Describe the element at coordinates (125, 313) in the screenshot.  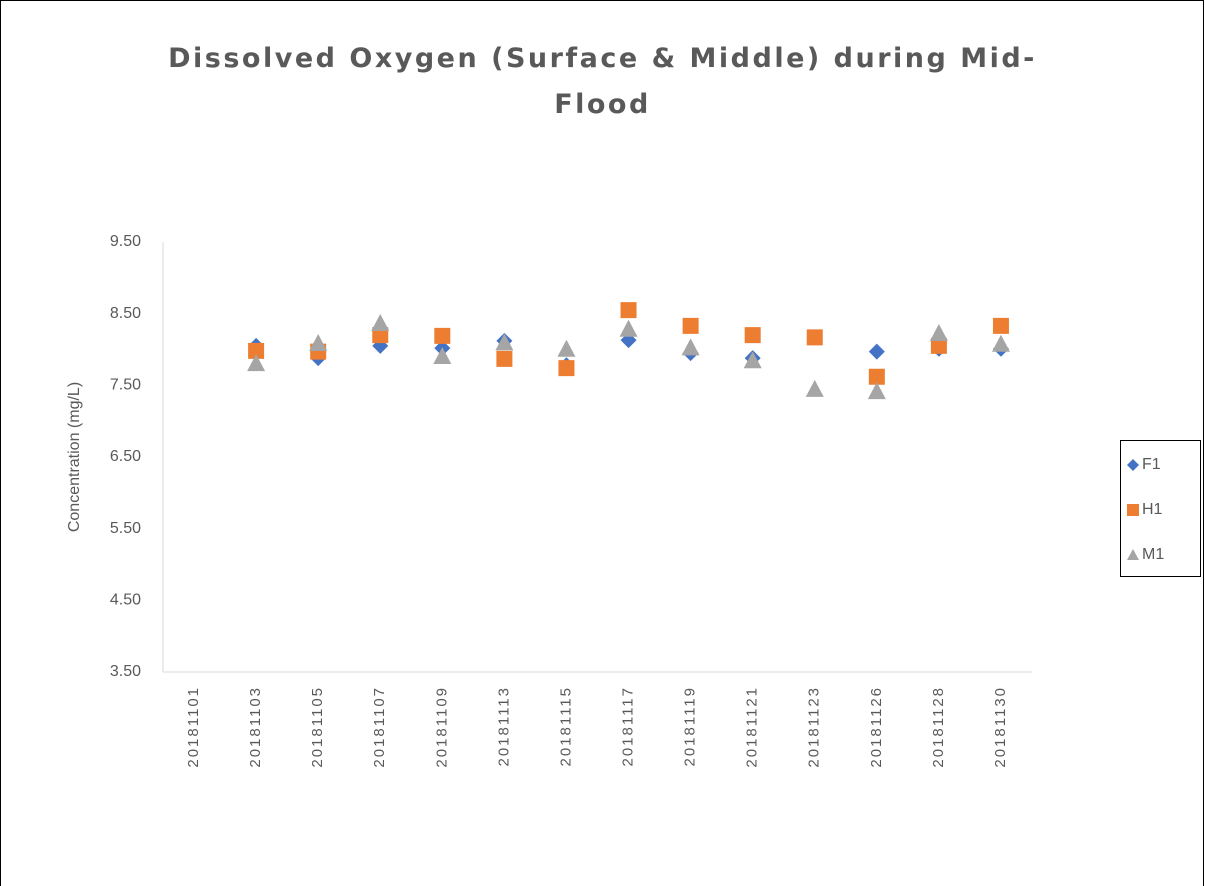
I see `y-tick-label: 8.50` at that location.